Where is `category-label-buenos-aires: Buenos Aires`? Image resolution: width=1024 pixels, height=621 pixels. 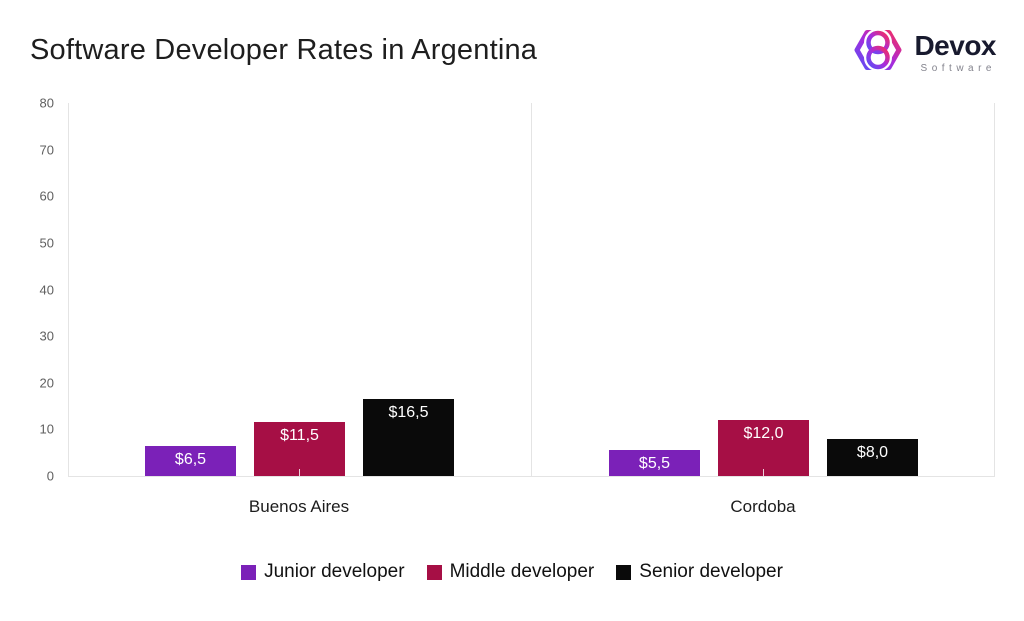
category-label-buenos-aires: Buenos Aires is located at coordinates (299, 506).